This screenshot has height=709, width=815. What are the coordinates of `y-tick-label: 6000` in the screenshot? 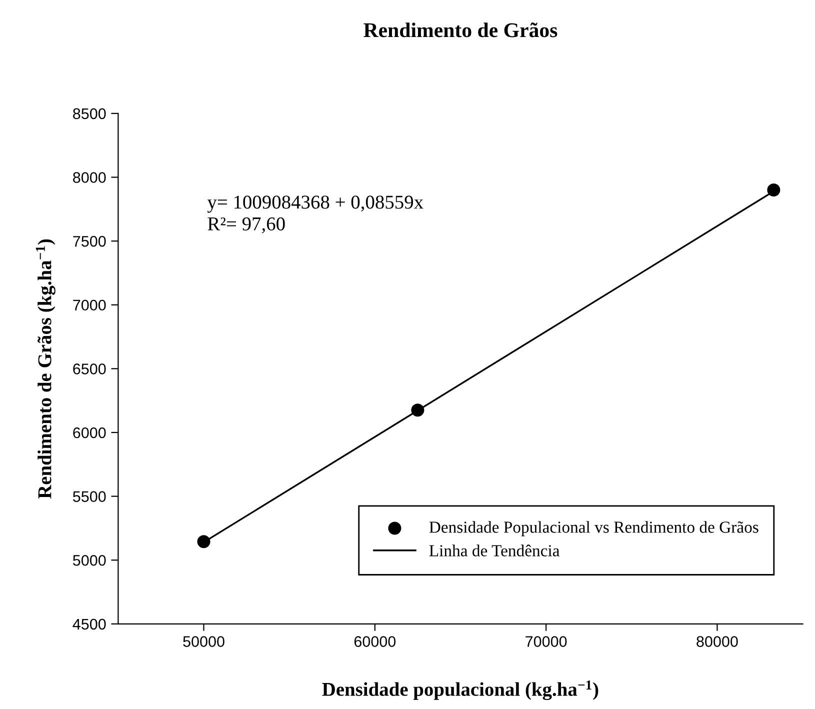 It's located at (89, 432).